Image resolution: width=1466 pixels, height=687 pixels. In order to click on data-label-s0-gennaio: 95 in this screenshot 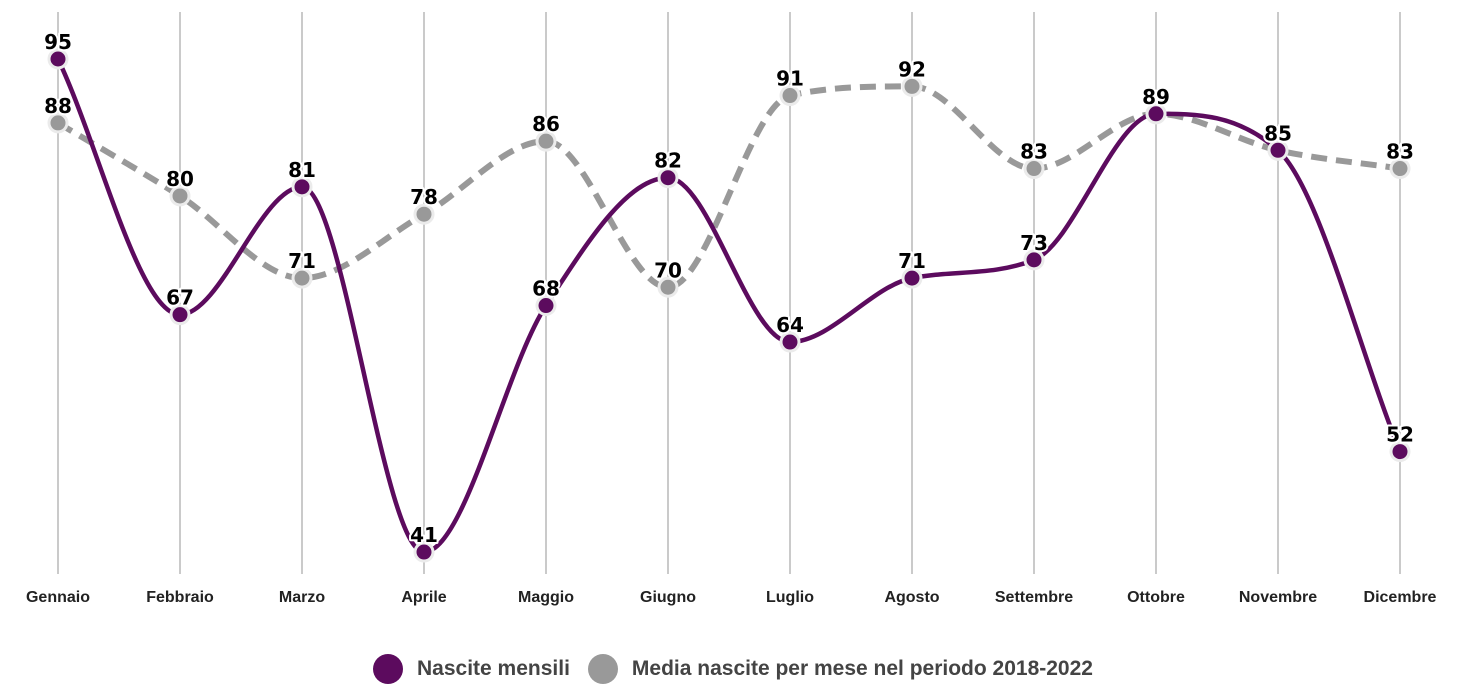, I will do `click(58, 42)`.